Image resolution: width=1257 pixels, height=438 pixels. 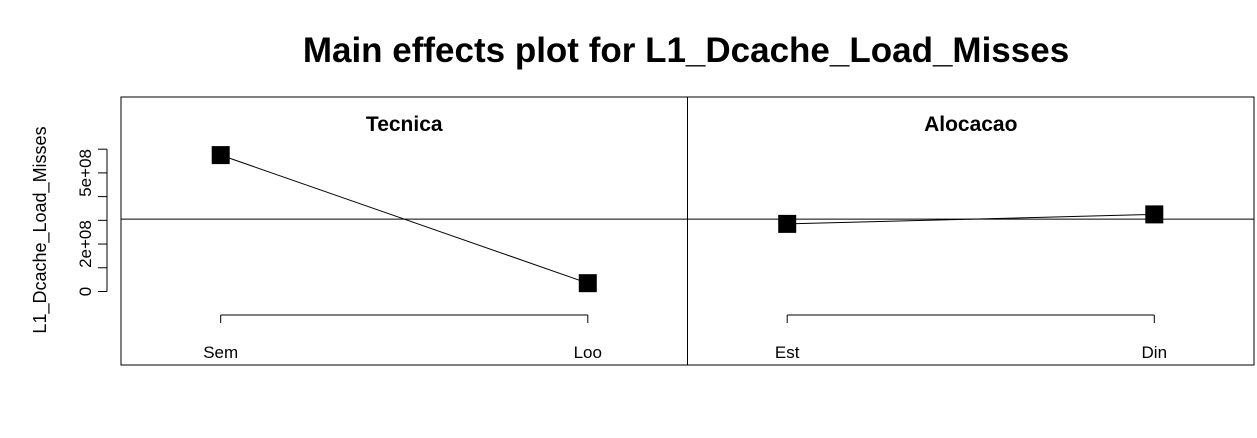 What do you see at coordinates (220, 352) in the screenshot?
I see `level-label: Sem` at bounding box center [220, 352].